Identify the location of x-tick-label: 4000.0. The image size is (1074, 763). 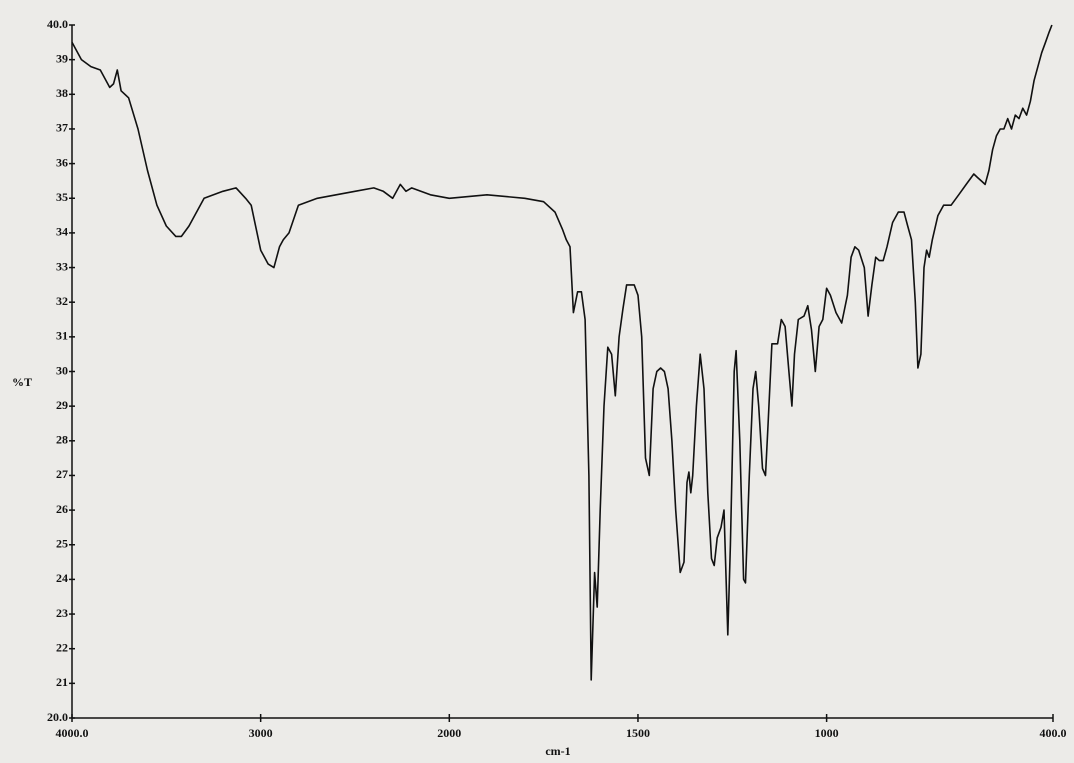
(72, 733).